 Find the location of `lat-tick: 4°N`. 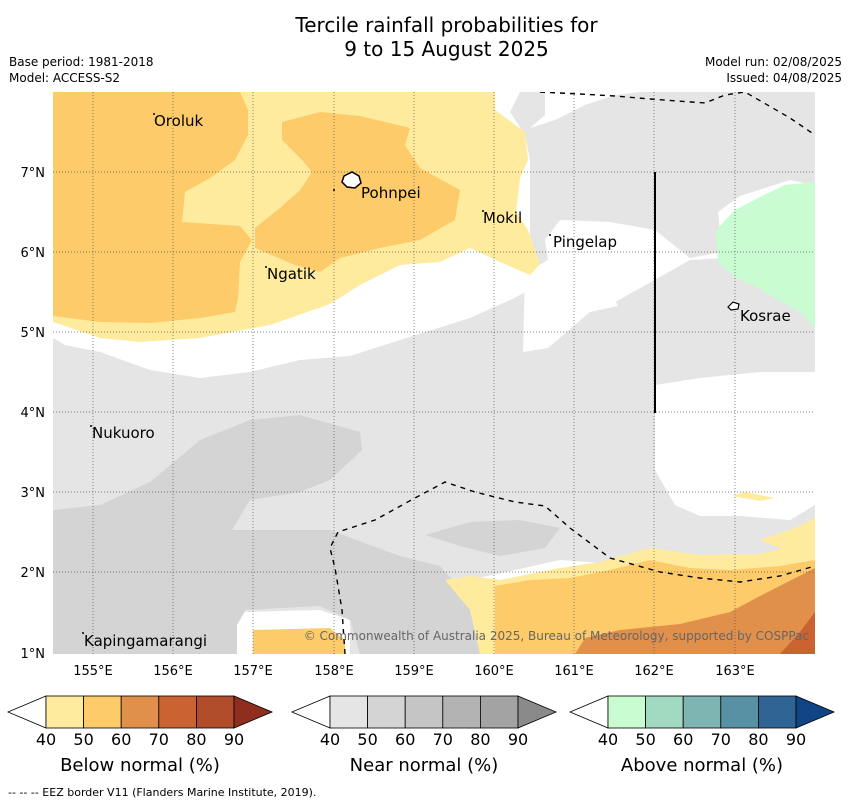

lat-tick: 4°N is located at coordinates (33, 413).